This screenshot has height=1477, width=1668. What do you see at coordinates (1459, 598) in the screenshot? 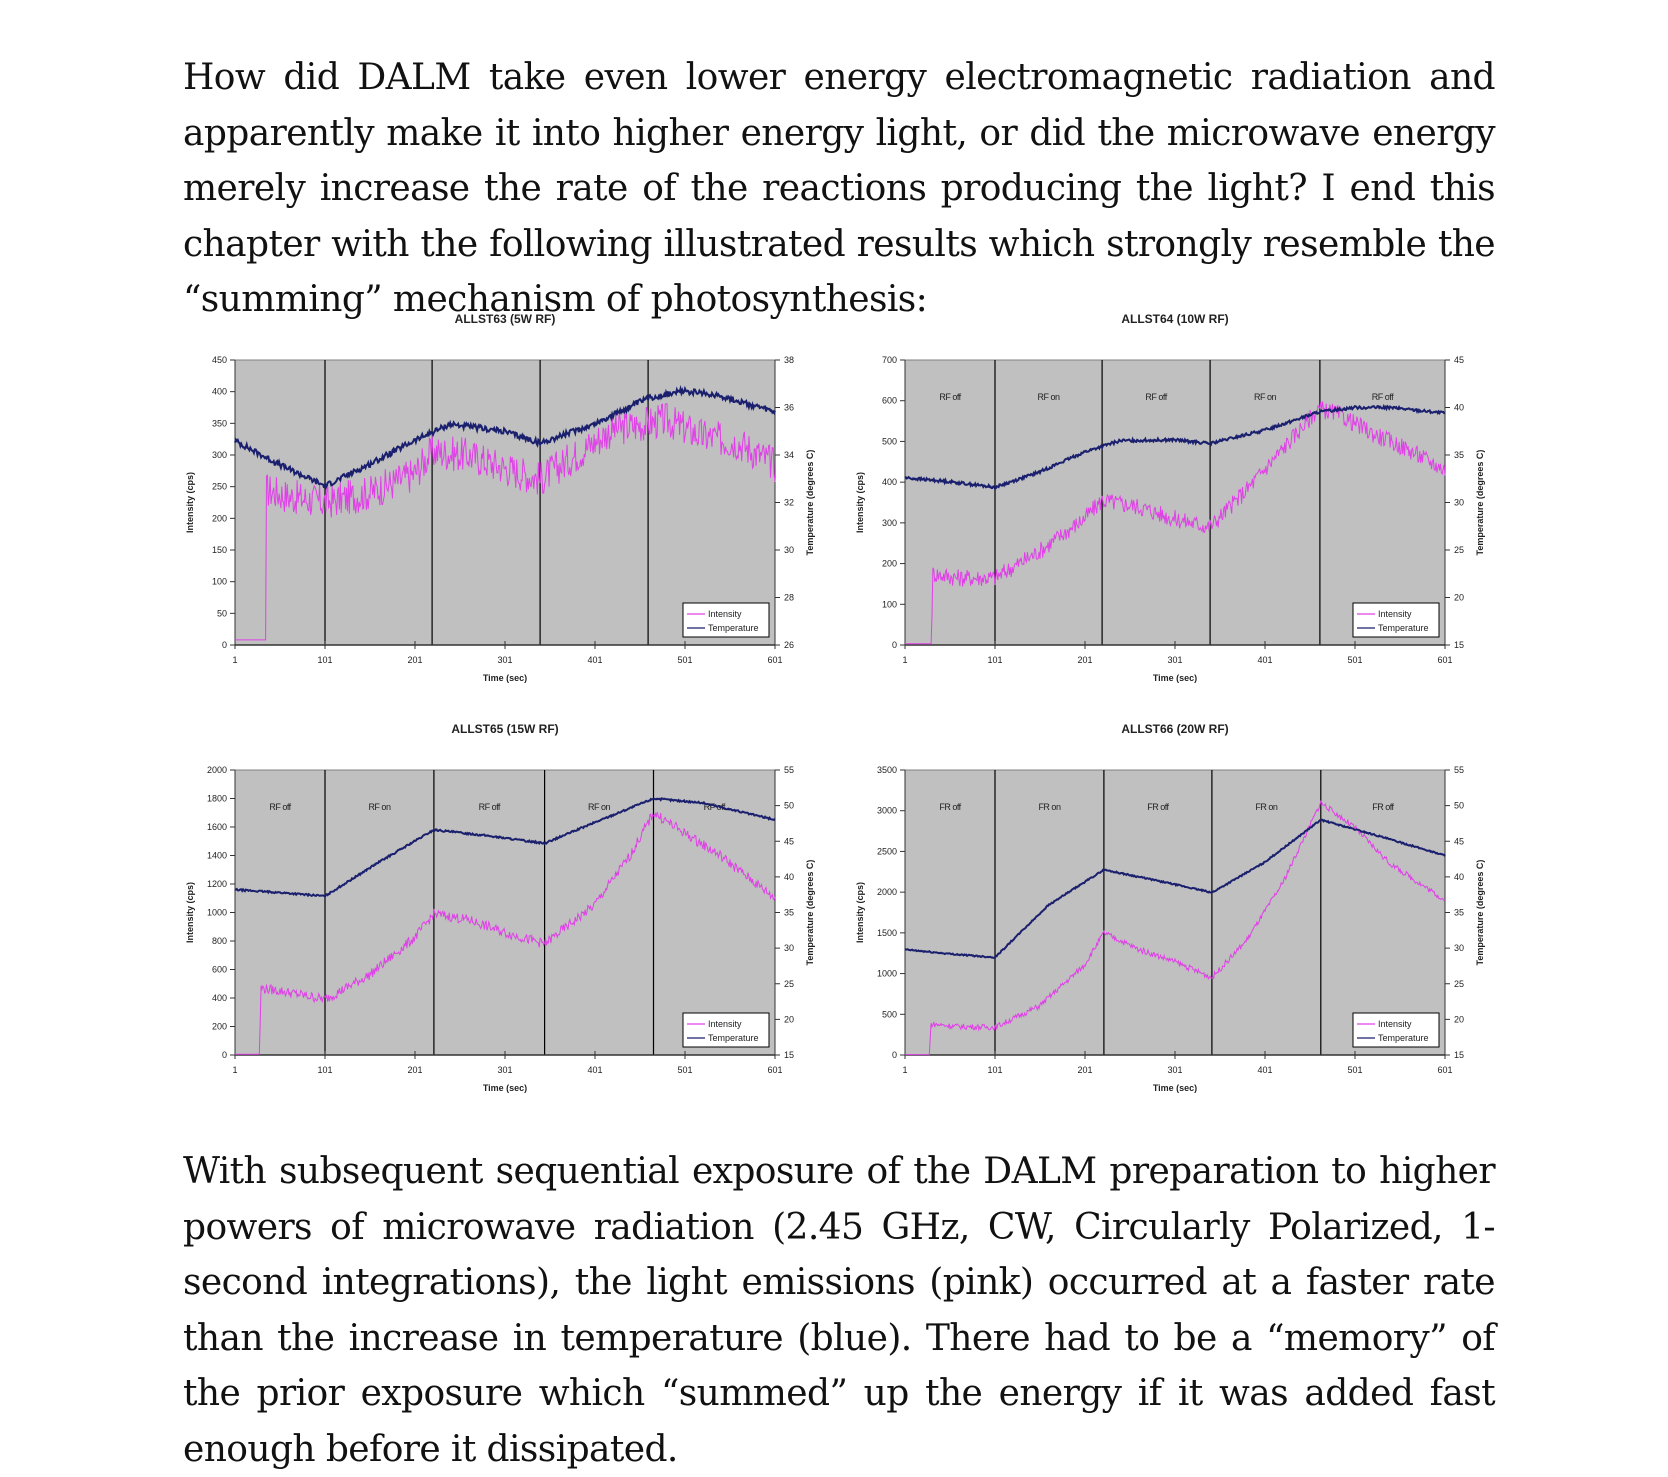
I see `y2-tick-label: 20` at bounding box center [1459, 598].